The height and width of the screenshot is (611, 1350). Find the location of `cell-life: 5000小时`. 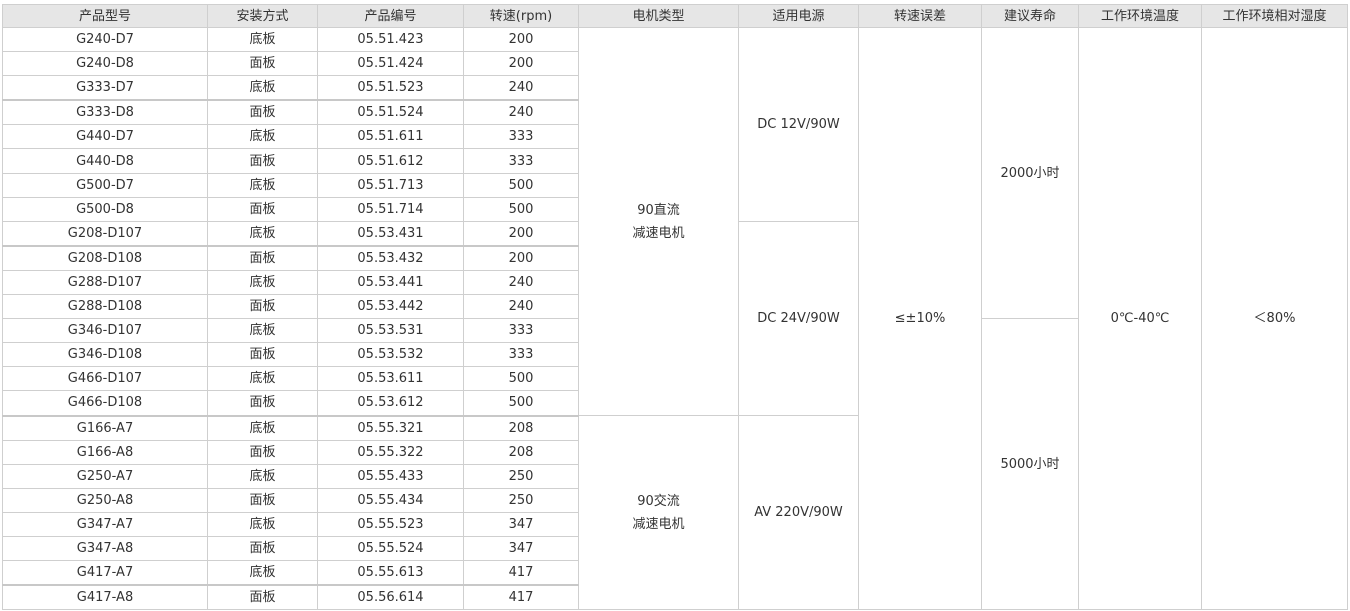

cell-life: 5000小时 is located at coordinates (1030, 464).